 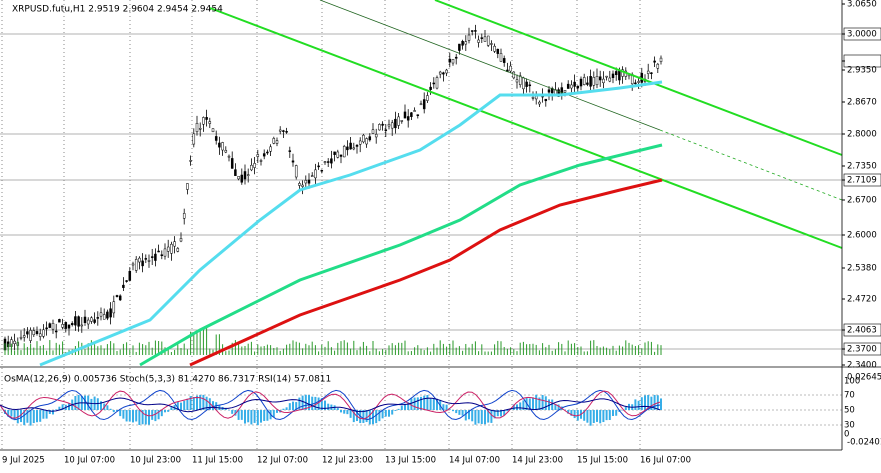 I want to click on price-label: 3.0650, so click(x=862, y=5).